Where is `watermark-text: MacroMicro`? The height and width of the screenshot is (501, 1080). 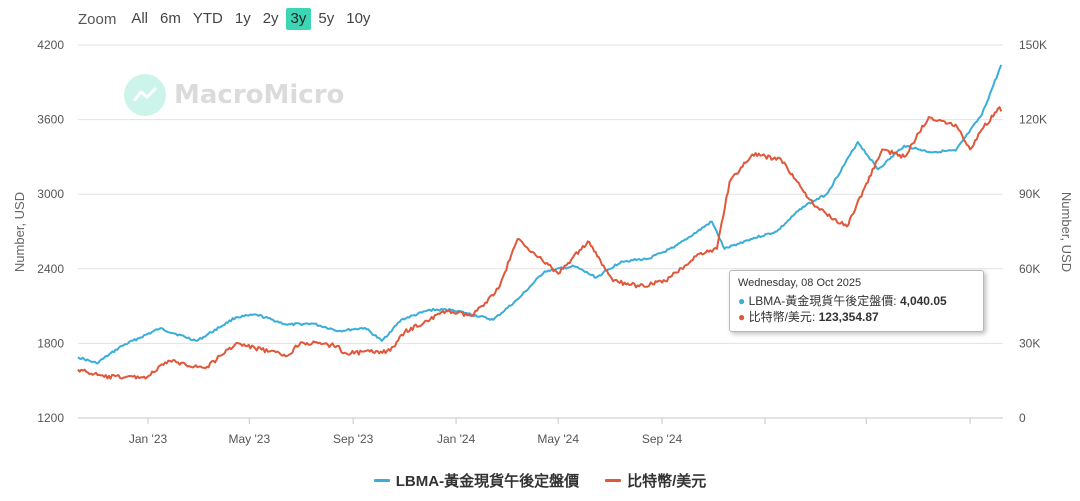
watermark-text: MacroMicro is located at coordinates (259, 95).